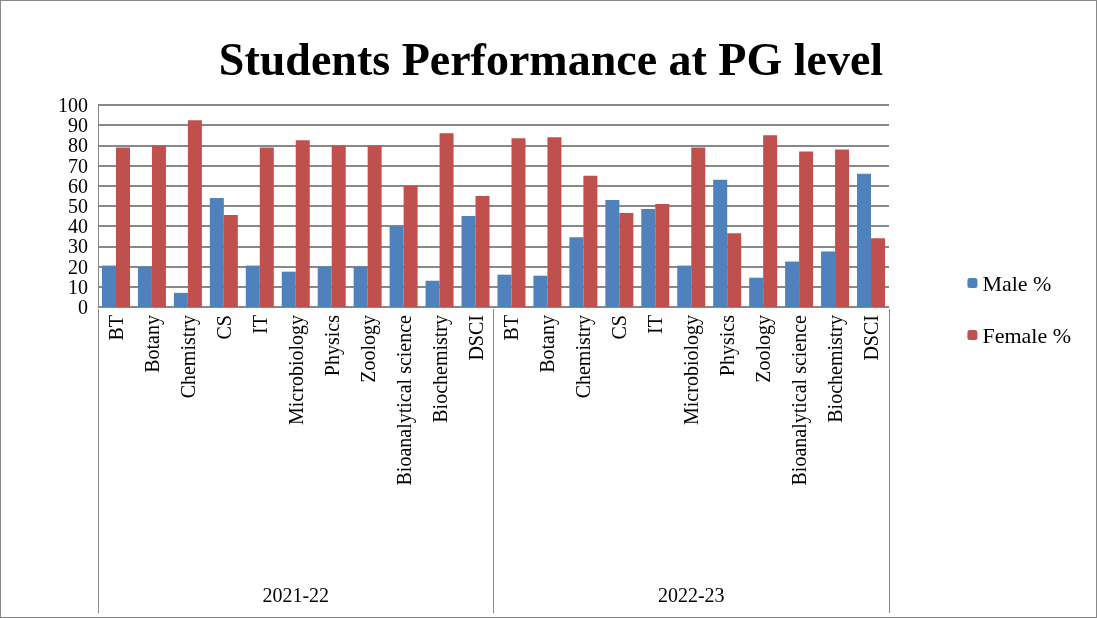 This screenshot has height=618, width=1097. I want to click on y-tick-label: 30, so click(78, 246).